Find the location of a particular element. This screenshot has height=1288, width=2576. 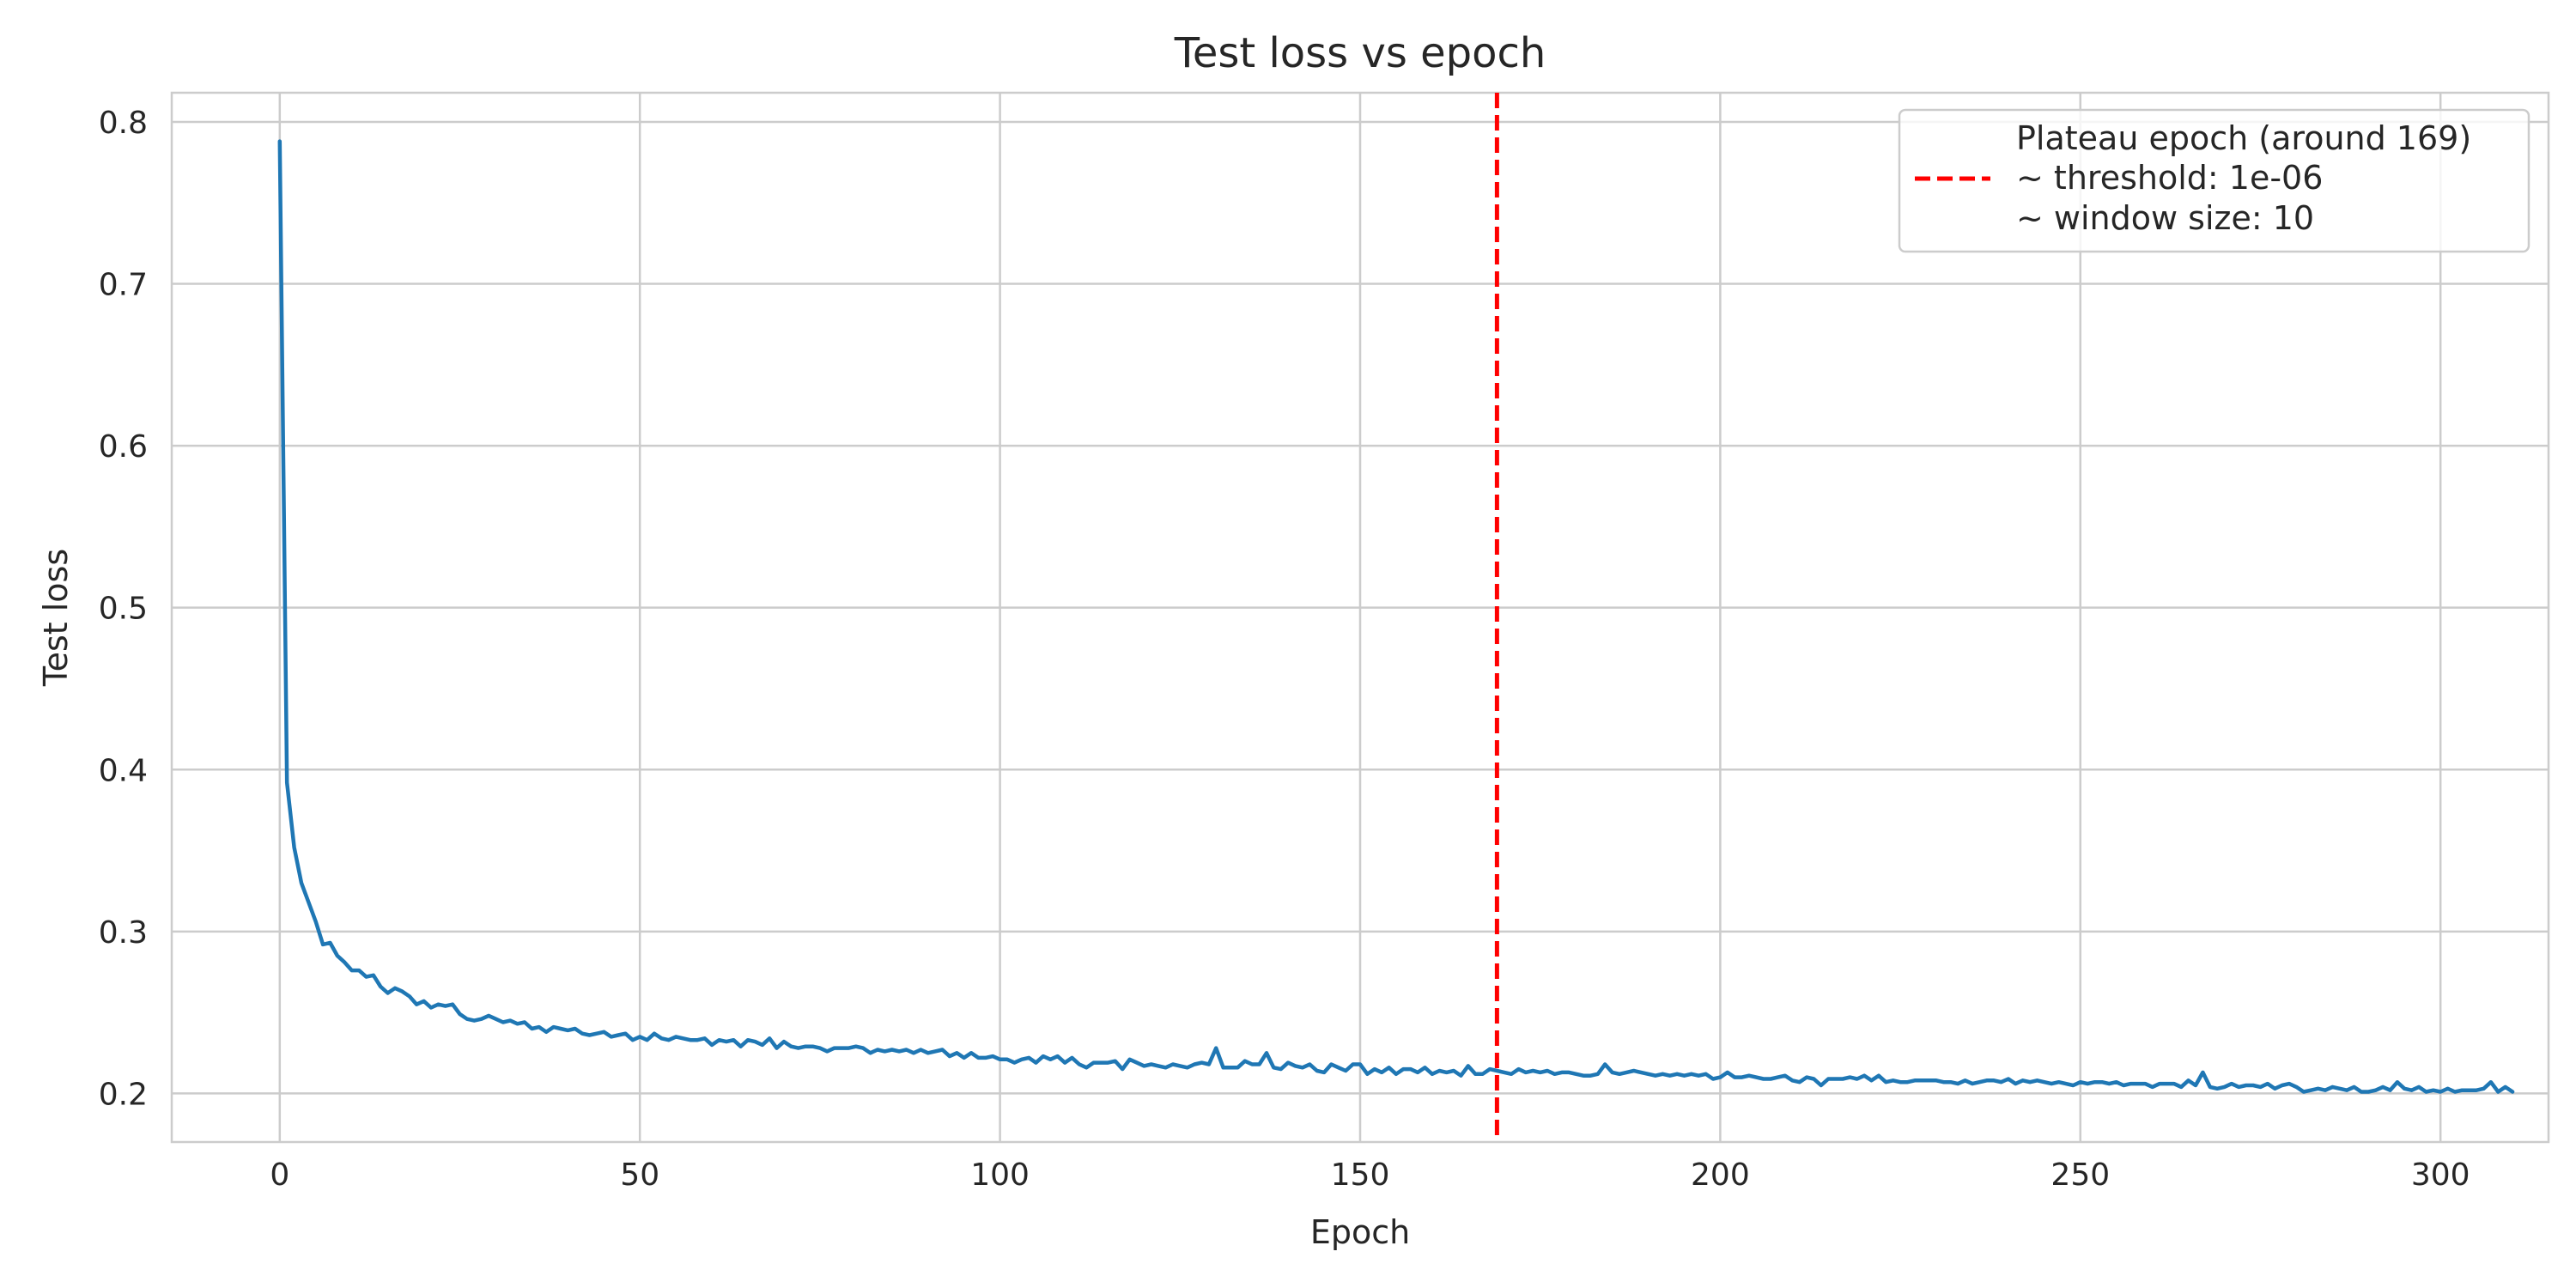

legend-label-line-2: ~ threshold: 1e-06 is located at coordinates (2170, 178).